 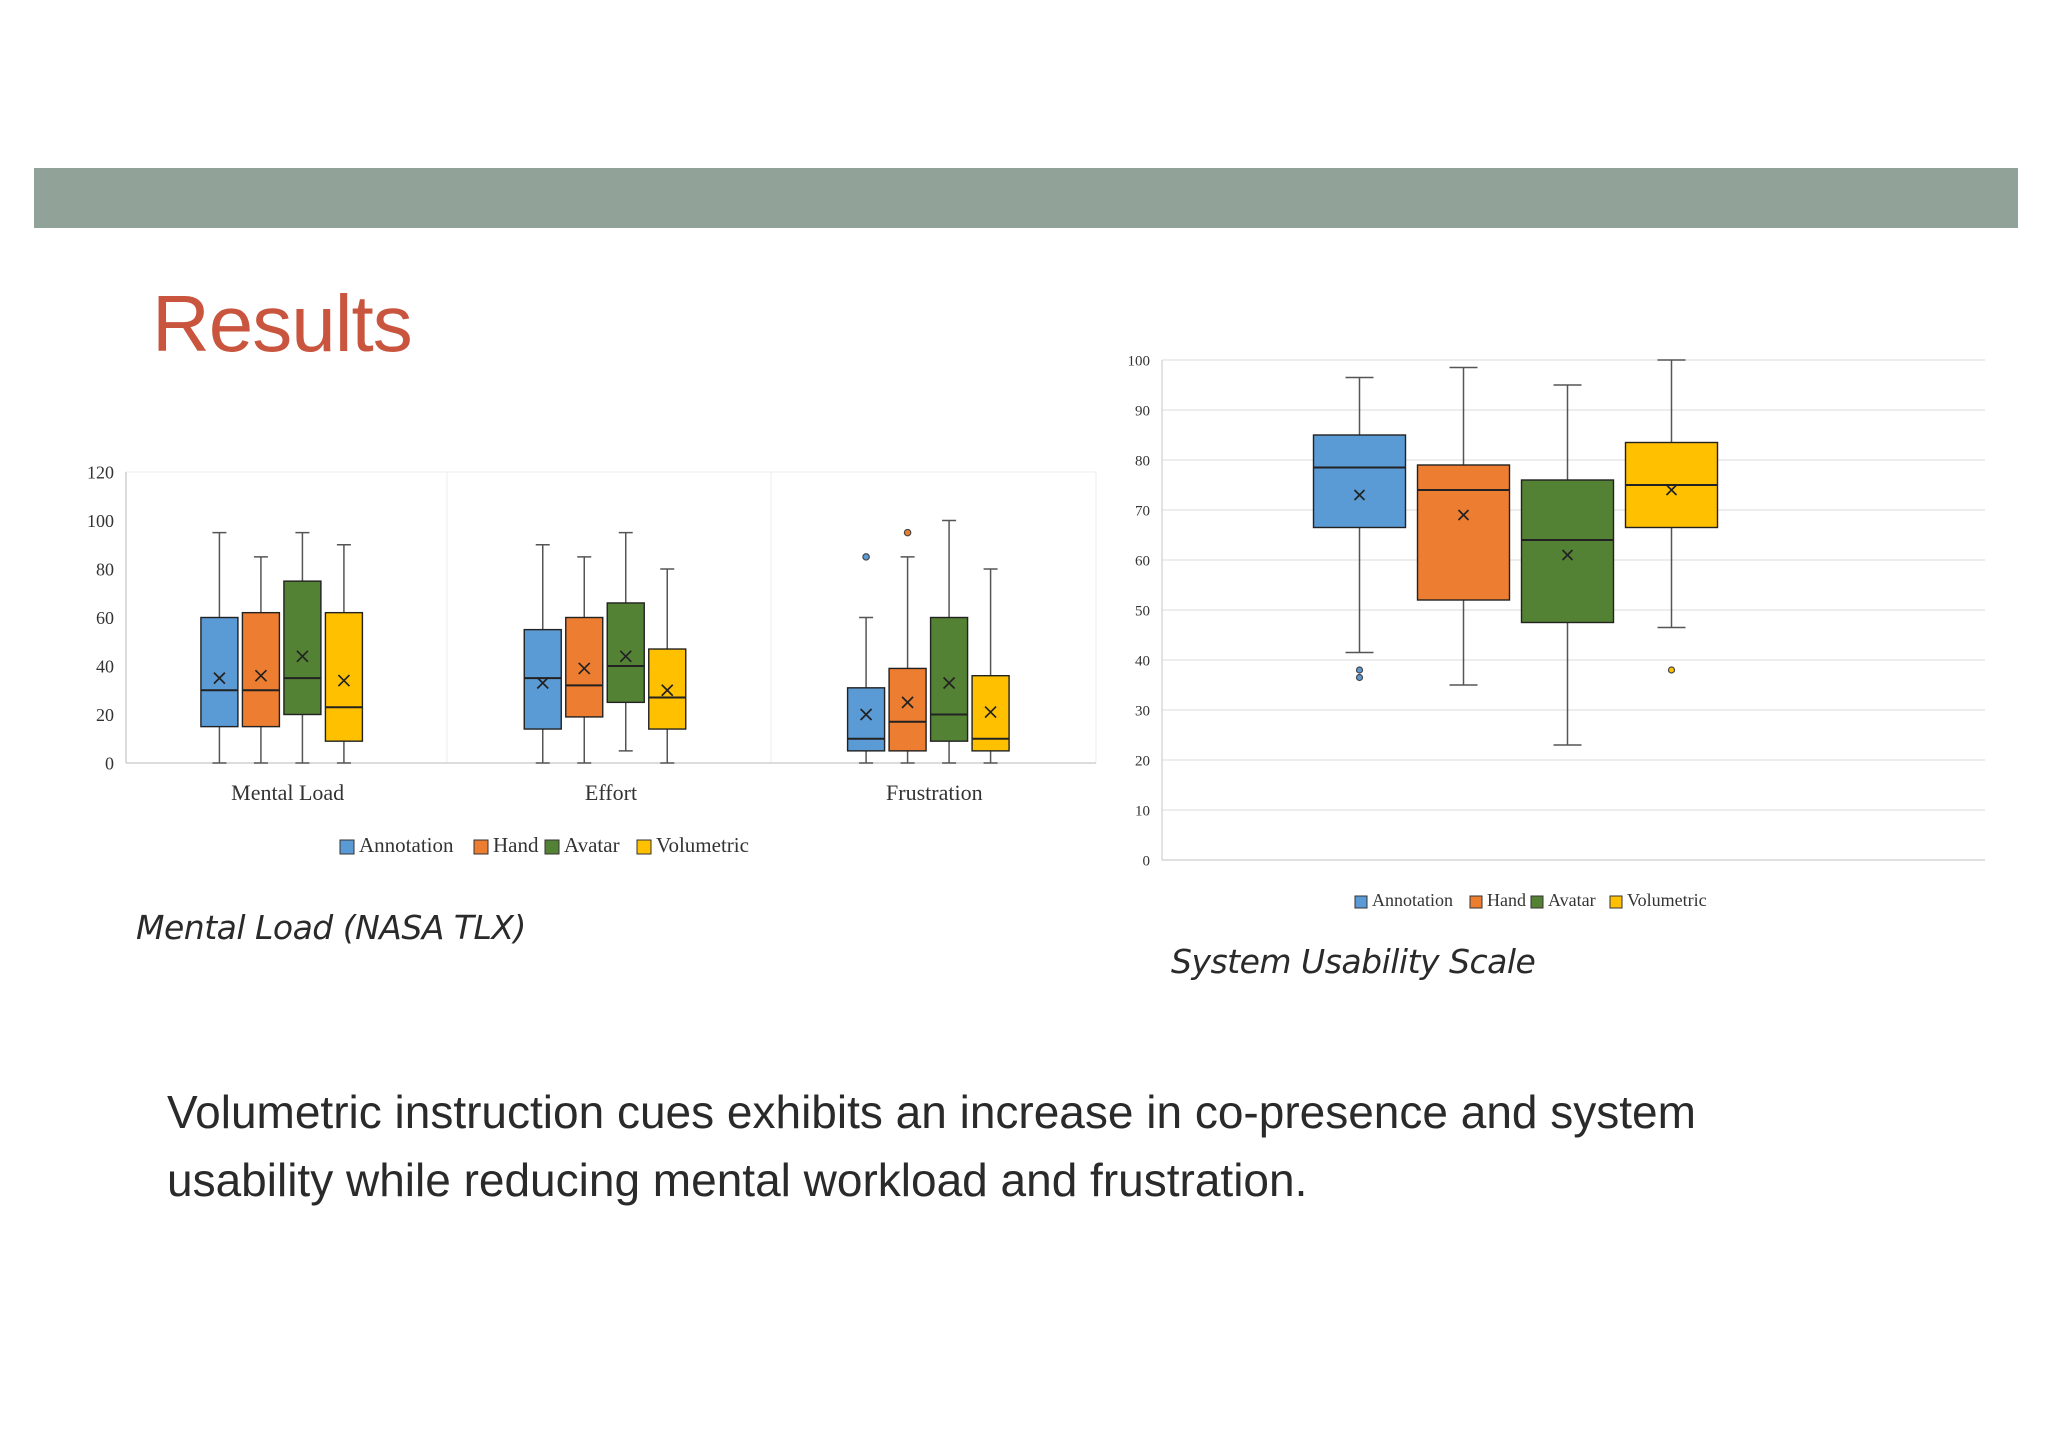 What do you see at coordinates (1142, 611) in the screenshot?
I see `y-tick-label: 50` at bounding box center [1142, 611].